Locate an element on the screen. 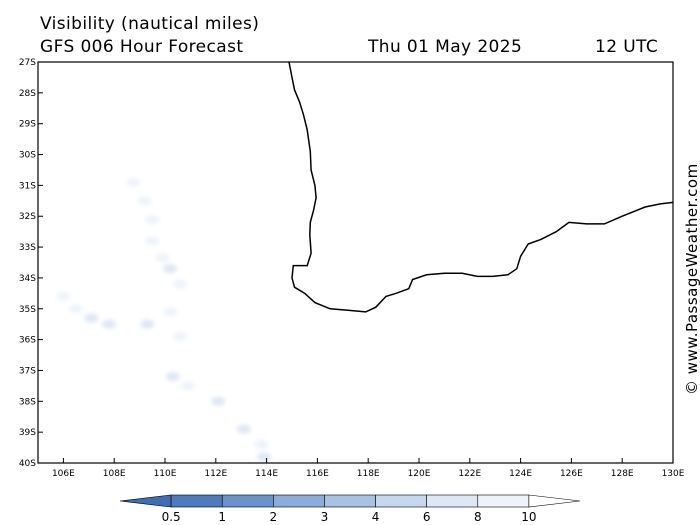 This screenshot has height=525, width=700. forecast-time: 12 UTC is located at coordinates (627, 47).